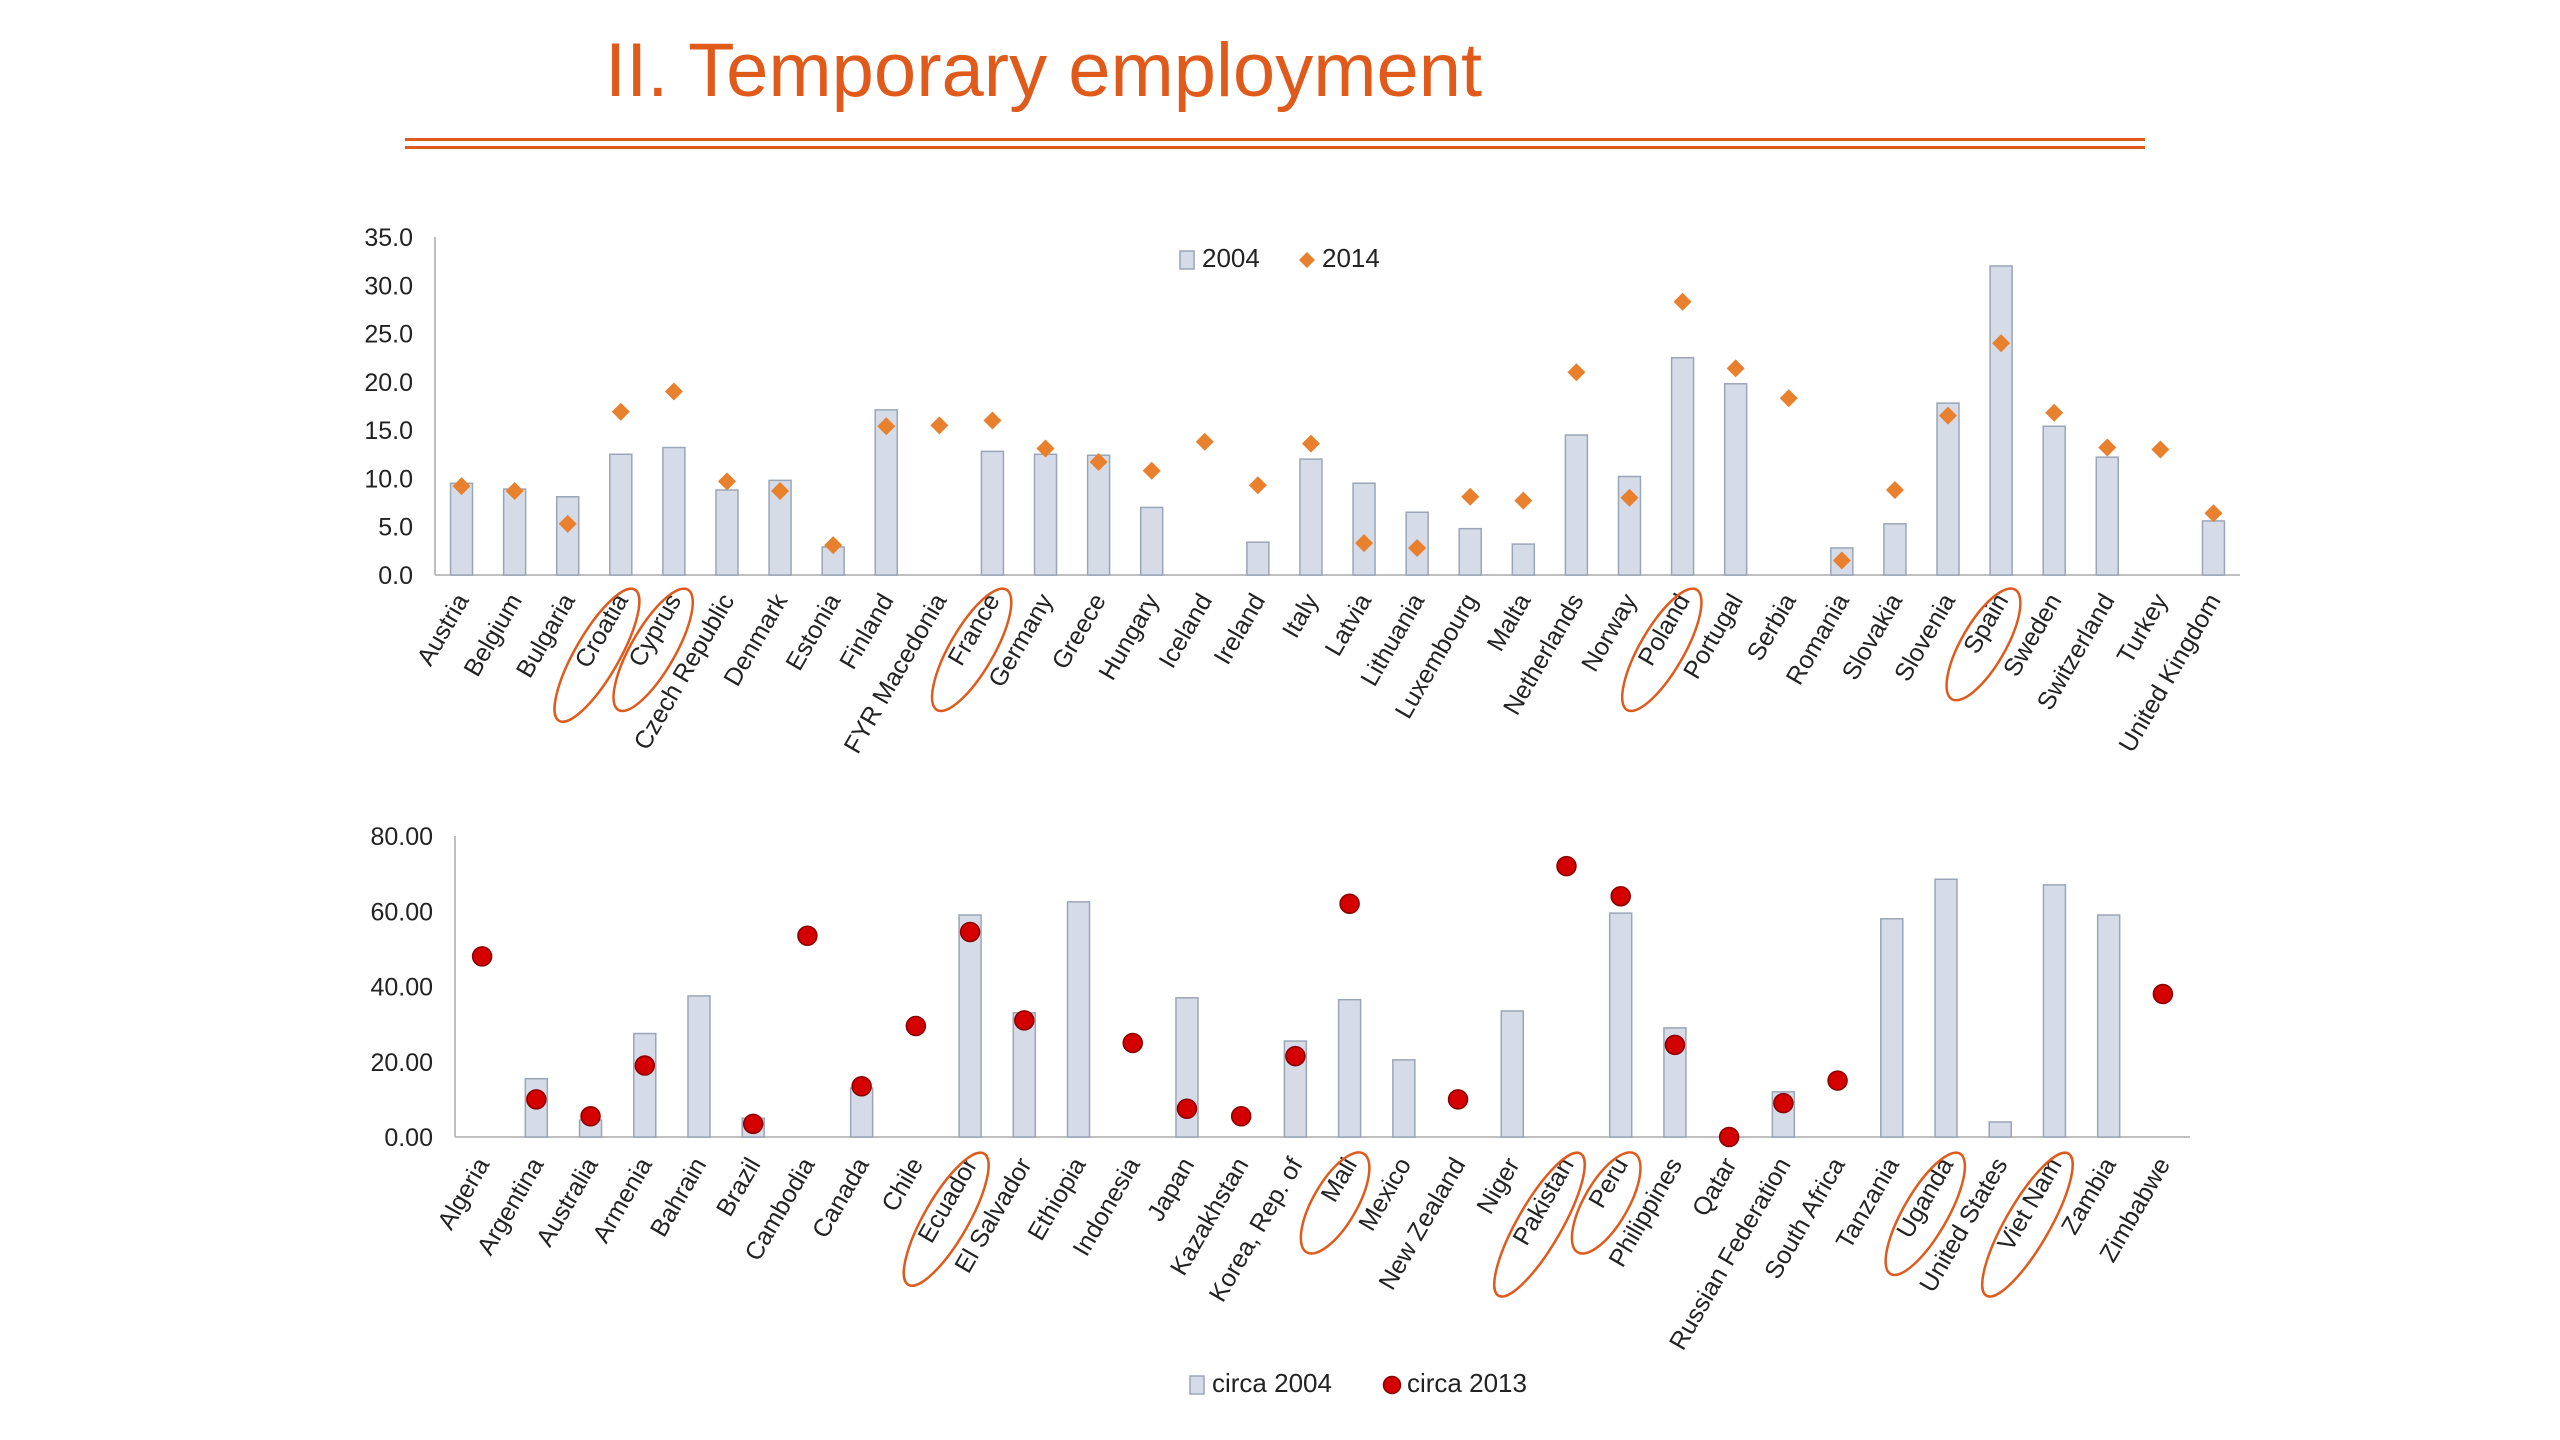  Describe the element at coordinates (1272, 1383) in the screenshot. I see `legend-label: circa 2004` at that location.